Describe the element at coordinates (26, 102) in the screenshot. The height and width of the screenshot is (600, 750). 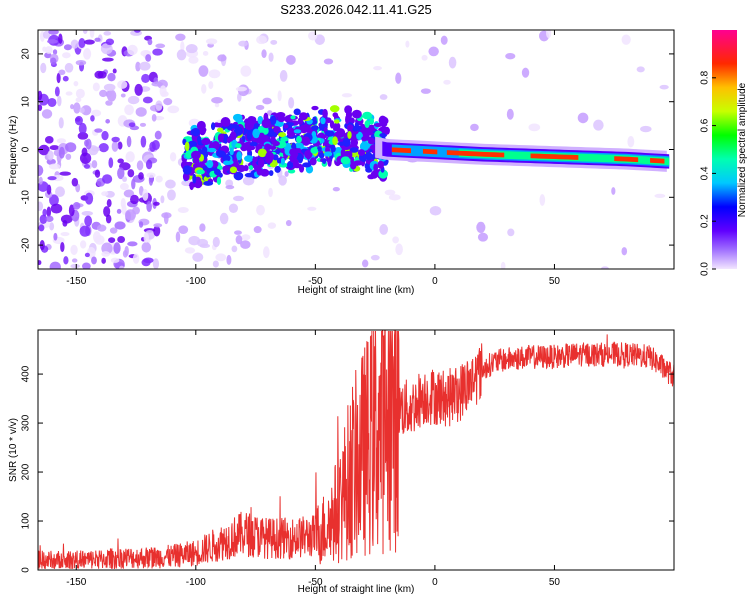
I see `spectrogram-y-tick-label: 10` at that location.